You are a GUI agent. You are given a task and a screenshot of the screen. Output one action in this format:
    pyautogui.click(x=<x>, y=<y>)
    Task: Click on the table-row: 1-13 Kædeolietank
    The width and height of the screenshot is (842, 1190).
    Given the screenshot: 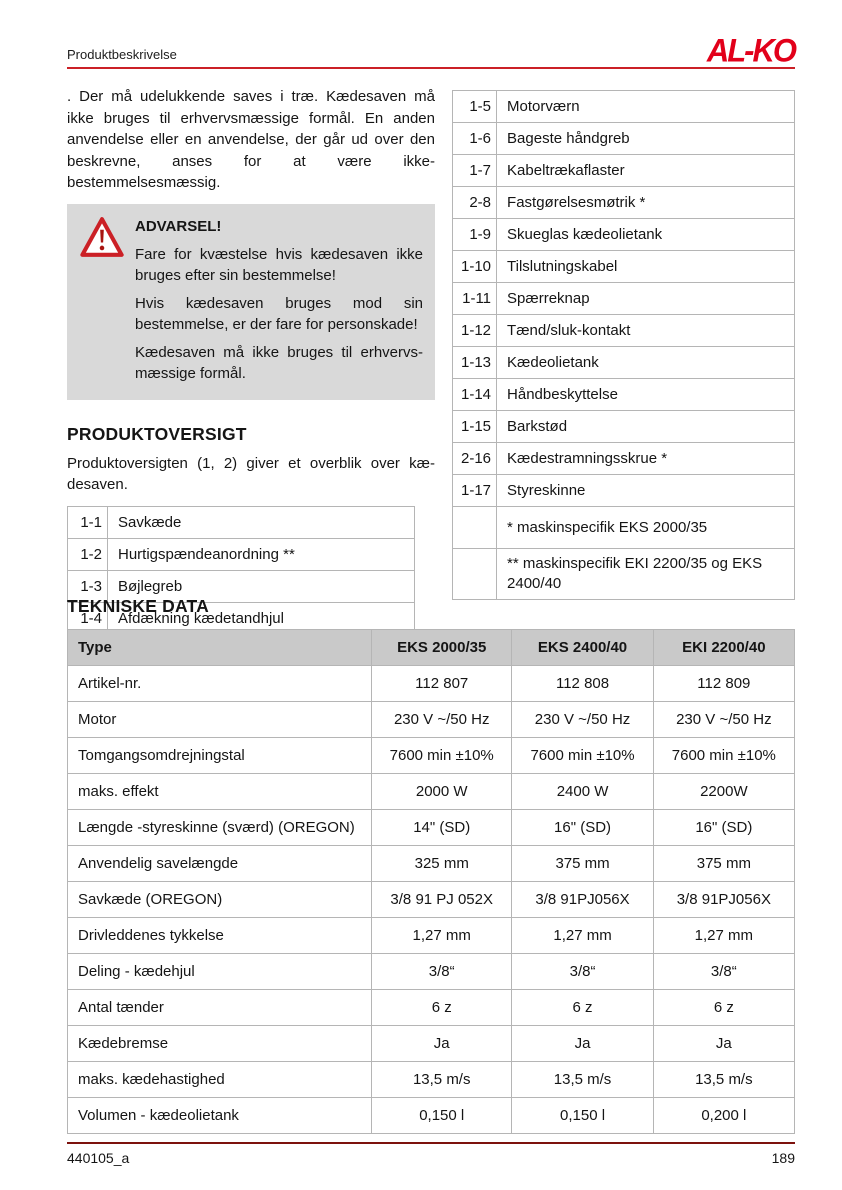 What is the action you would take?
    pyautogui.click(x=623, y=362)
    